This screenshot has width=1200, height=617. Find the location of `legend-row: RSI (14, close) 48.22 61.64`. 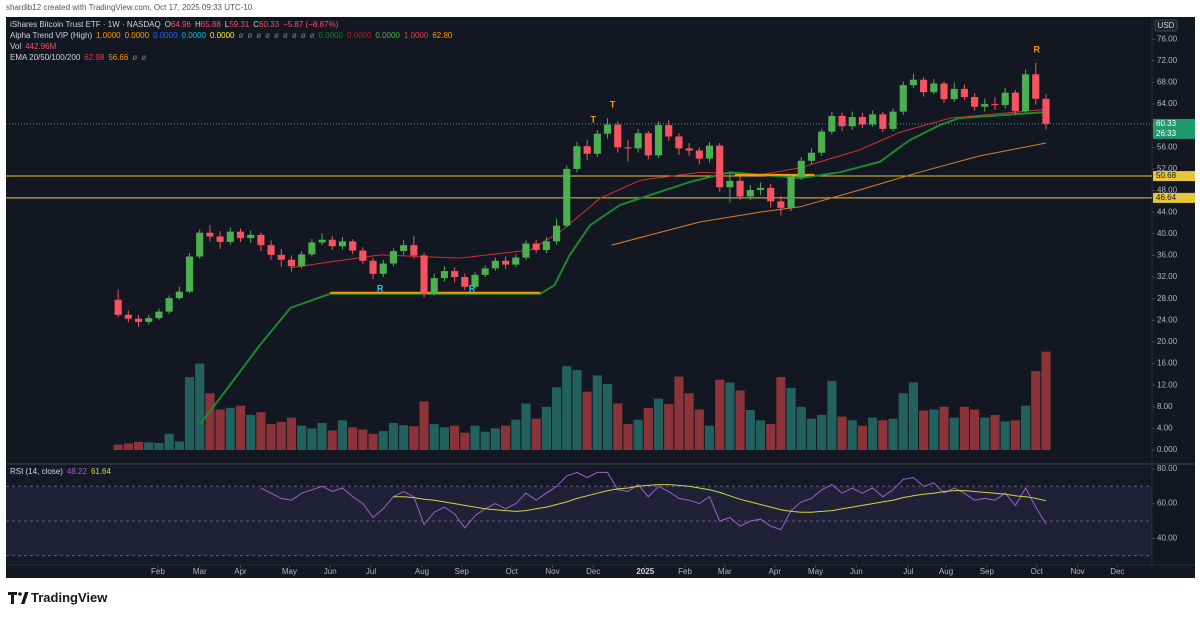

legend-row: RSI (14, close) 48.22 61.64 is located at coordinates (61, 471).